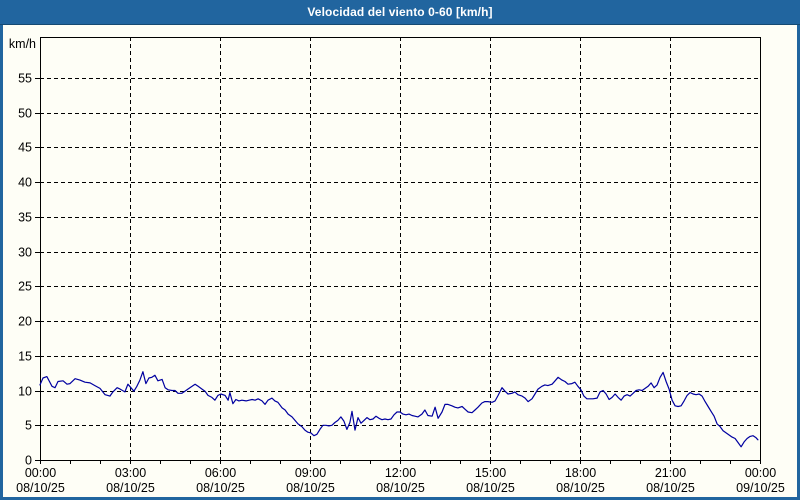 This screenshot has height=500, width=800. I want to click on x-axis-date-label: 09/10/25, so click(760, 488).